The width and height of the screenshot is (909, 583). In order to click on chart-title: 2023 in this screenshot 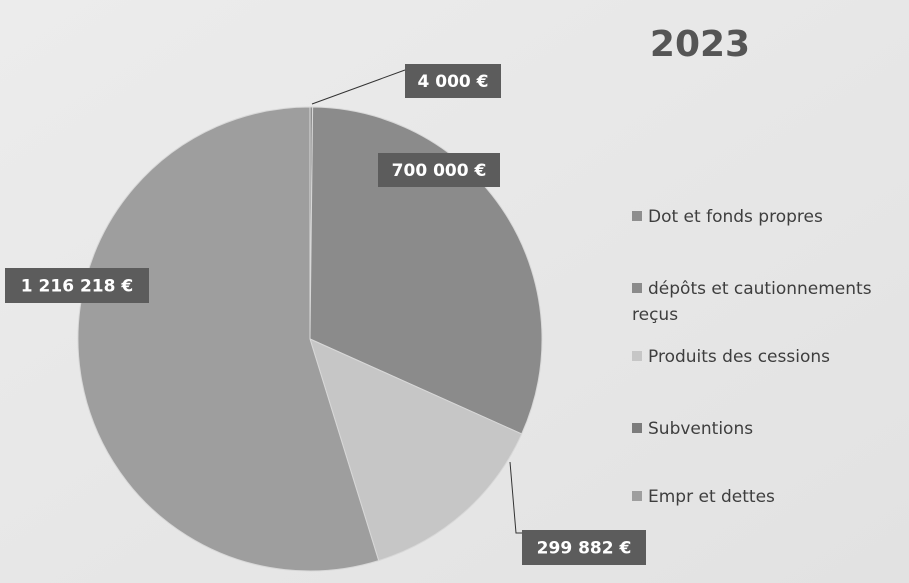, I will do `click(700, 44)`.